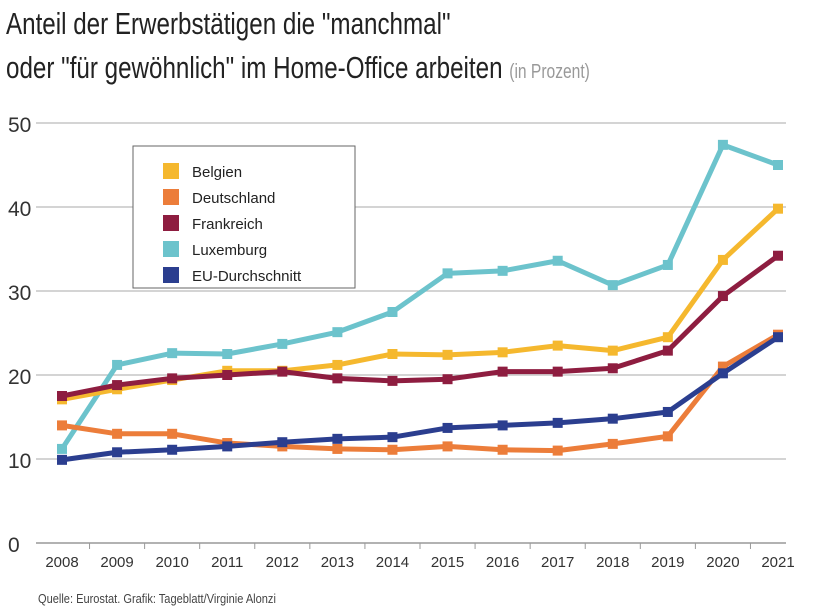 The height and width of the screenshot is (610, 820). I want to click on x-tick-label: 2011, so click(227, 562).